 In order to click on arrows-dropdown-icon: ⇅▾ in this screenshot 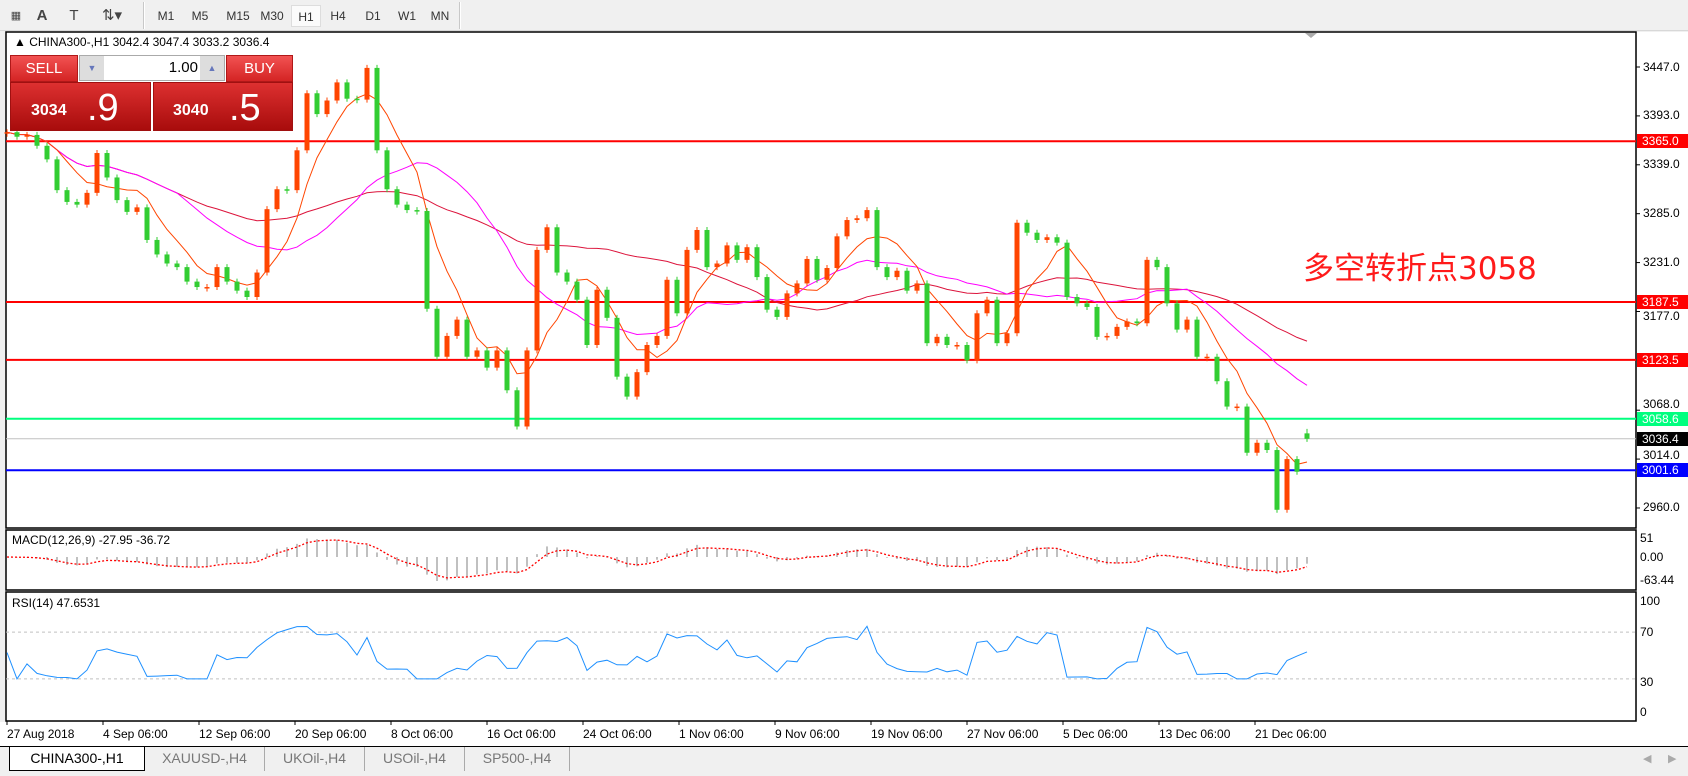, I will do `click(112, 15)`.